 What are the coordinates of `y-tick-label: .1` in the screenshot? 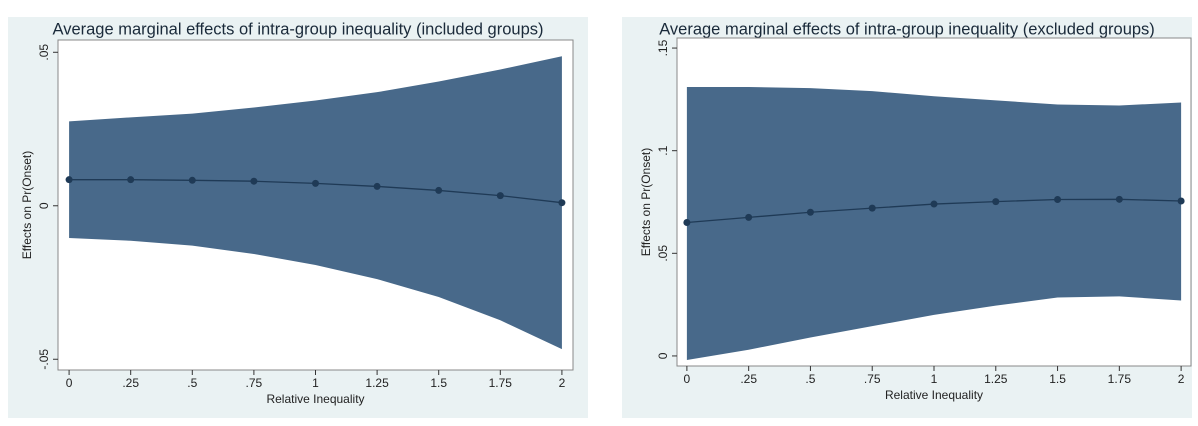 It's located at (663, 150).